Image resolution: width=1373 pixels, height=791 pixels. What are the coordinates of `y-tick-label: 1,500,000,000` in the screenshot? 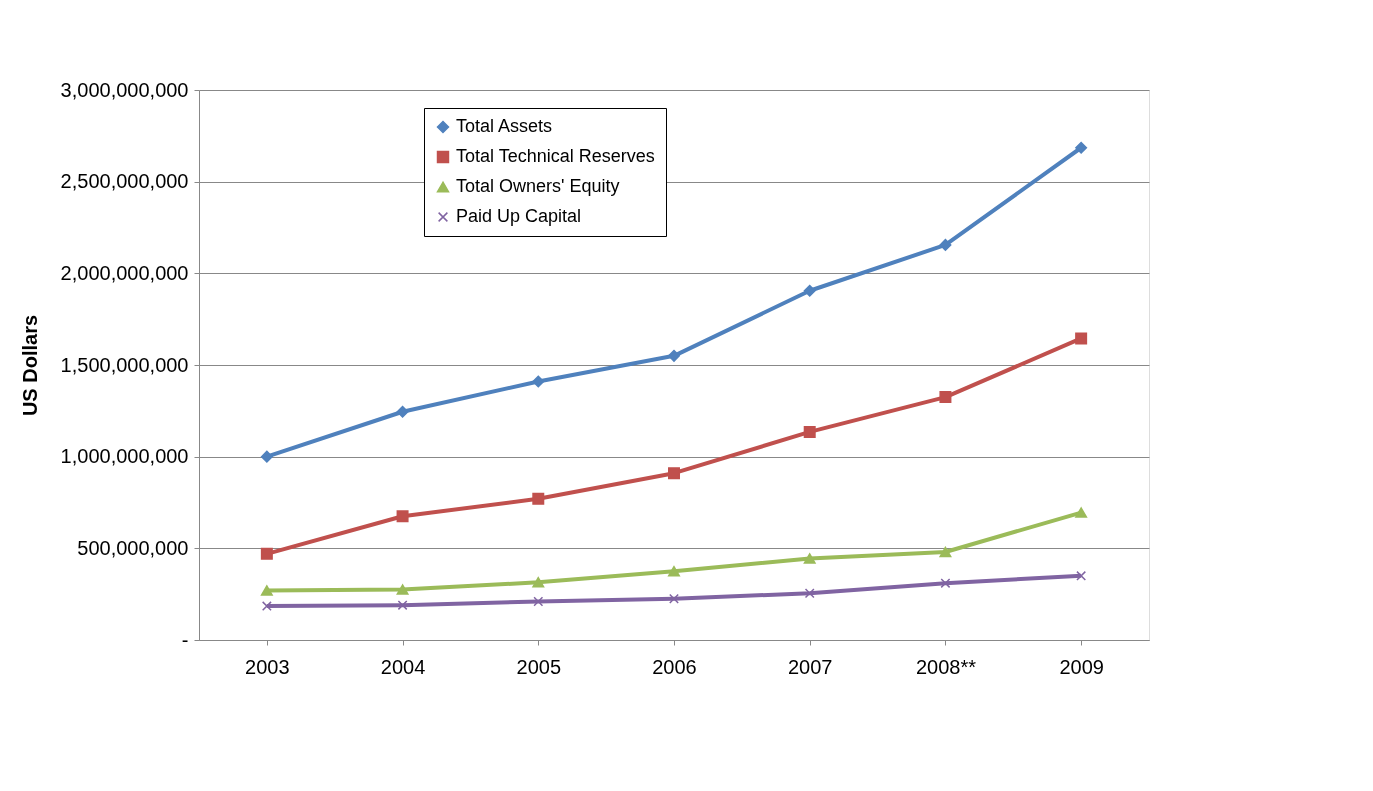 It's located at (124, 364).